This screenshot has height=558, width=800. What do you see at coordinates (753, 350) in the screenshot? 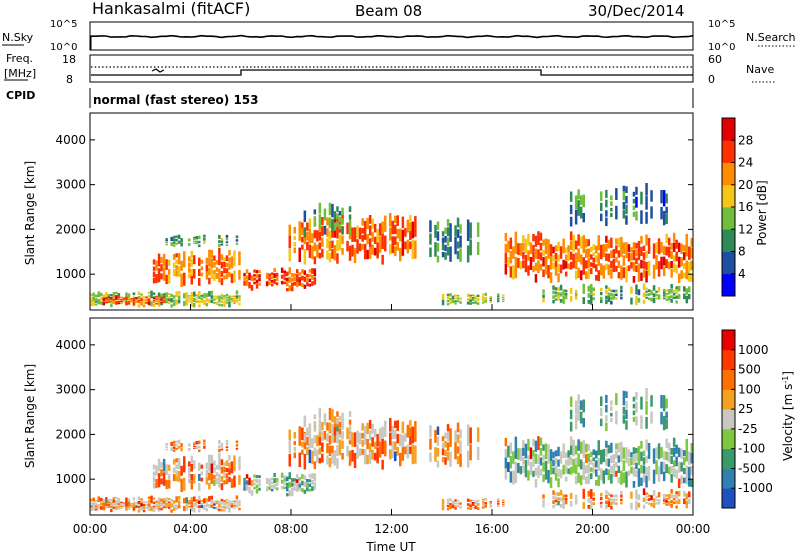
I see `velocity-colorbar-tick-0: 1000` at bounding box center [753, 350].